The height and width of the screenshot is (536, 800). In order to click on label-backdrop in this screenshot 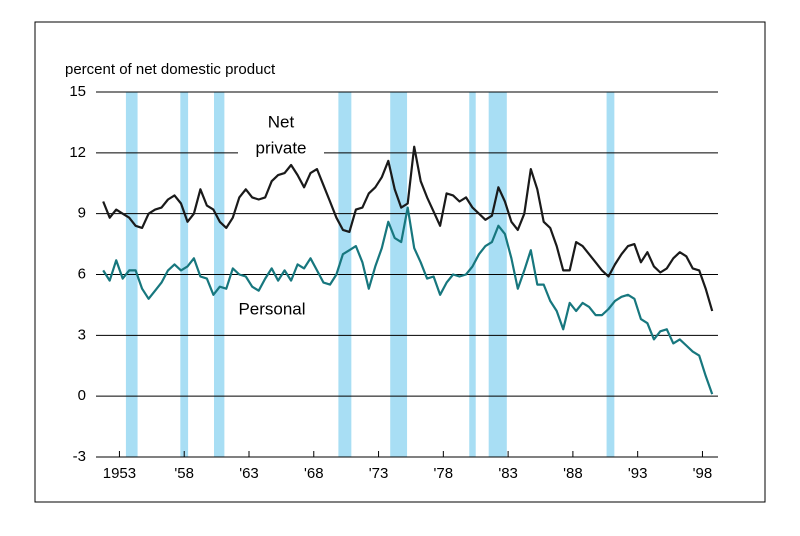, I will do `click(281, 148)`.